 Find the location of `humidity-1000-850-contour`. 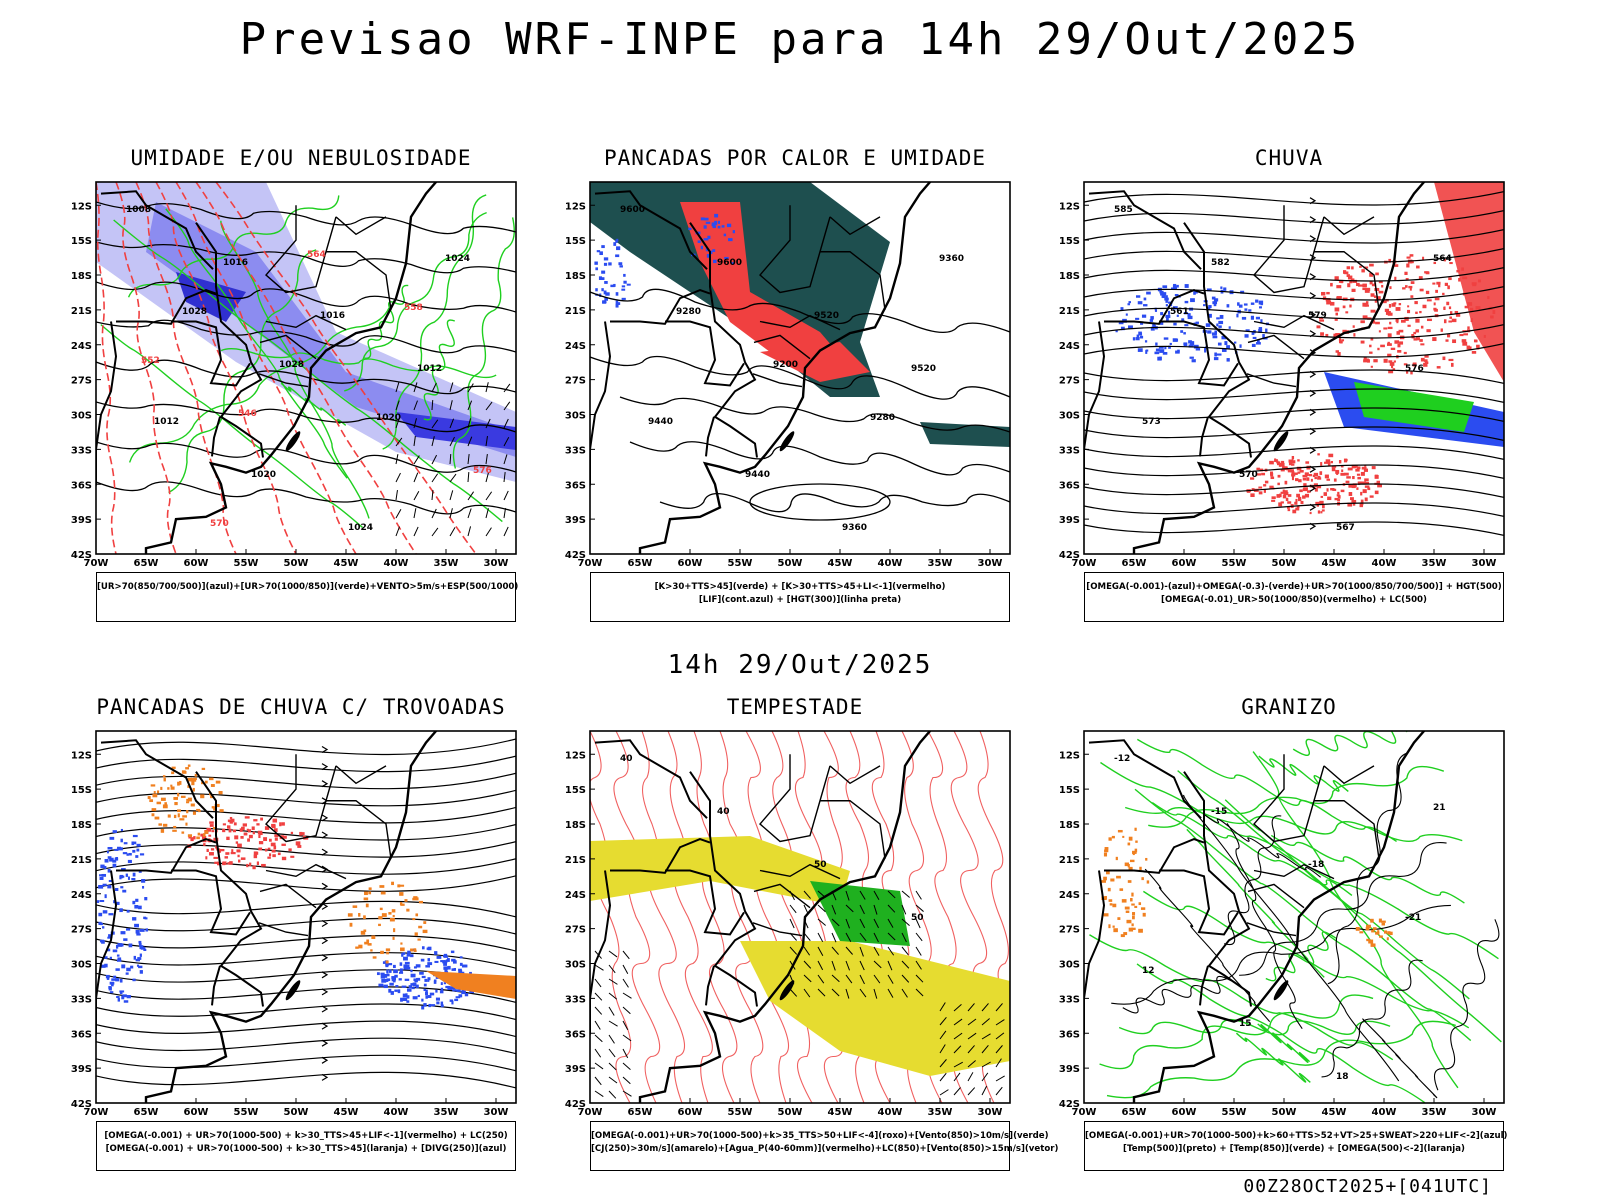

humidity-1000-850-contour is located at coordinates (483, 343).